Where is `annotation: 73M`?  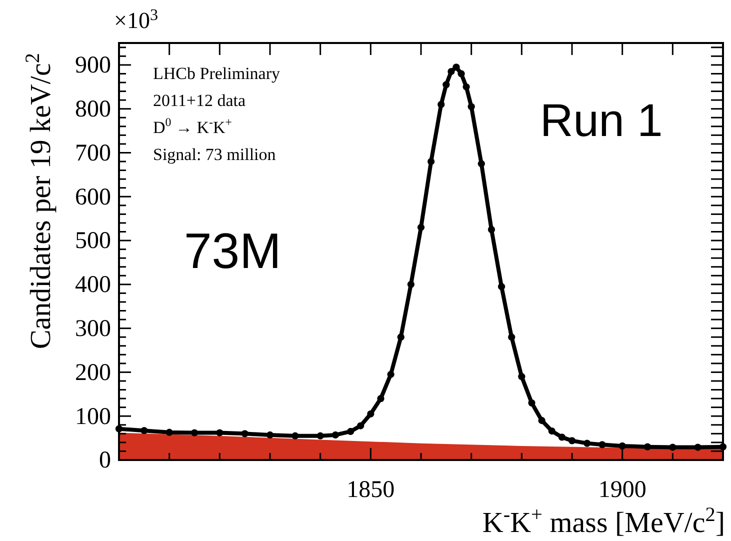 annotation: 73M is located at coordinates (233, 251).